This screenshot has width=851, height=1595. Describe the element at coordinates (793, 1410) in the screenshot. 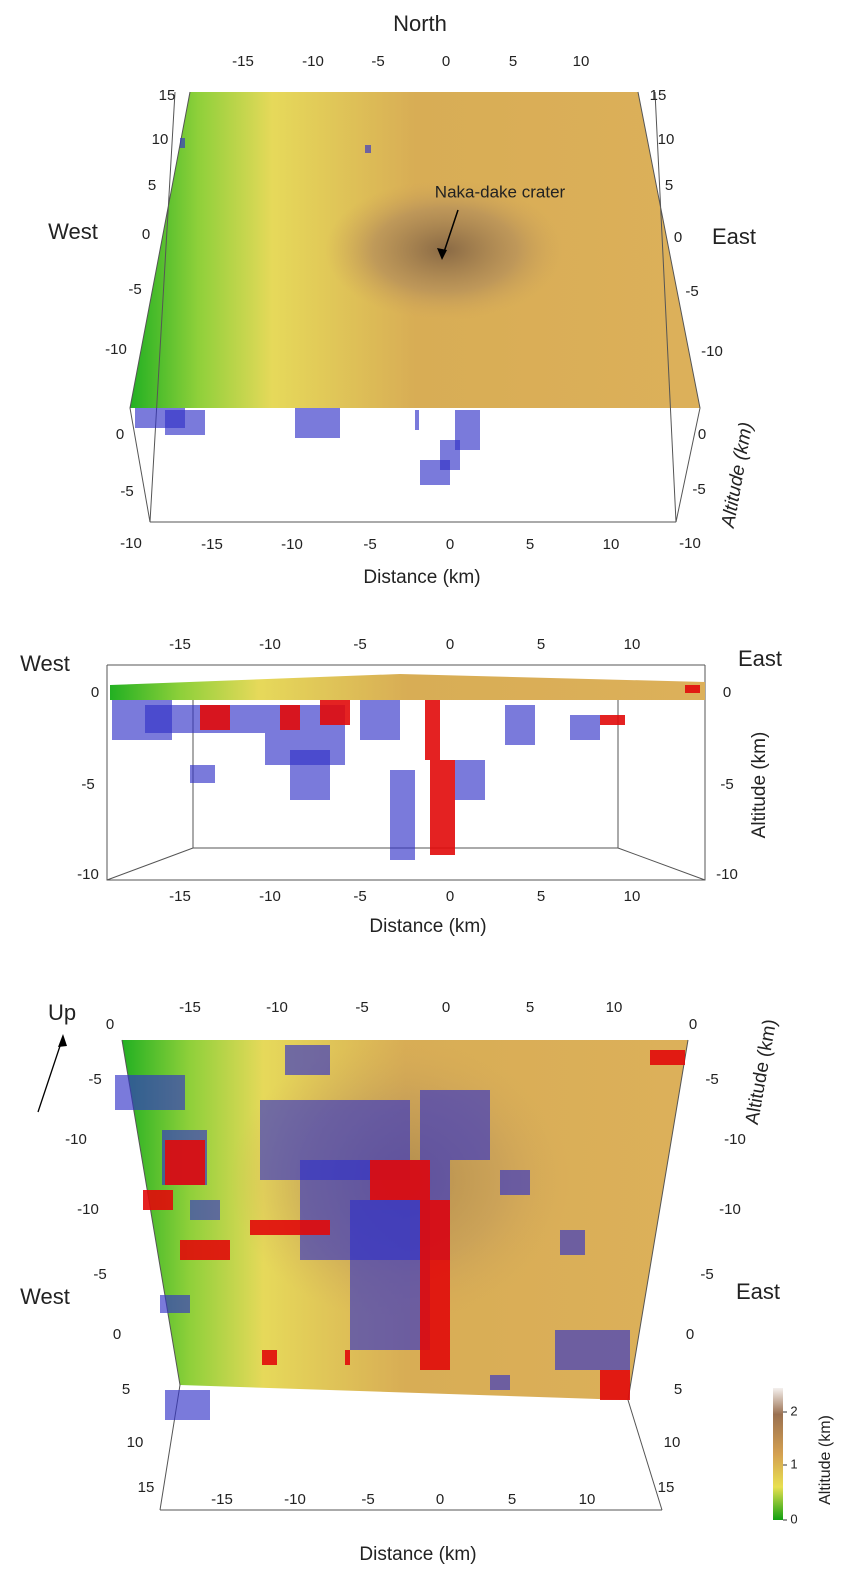

I see `colorbar-tick-label: 2` at that location.